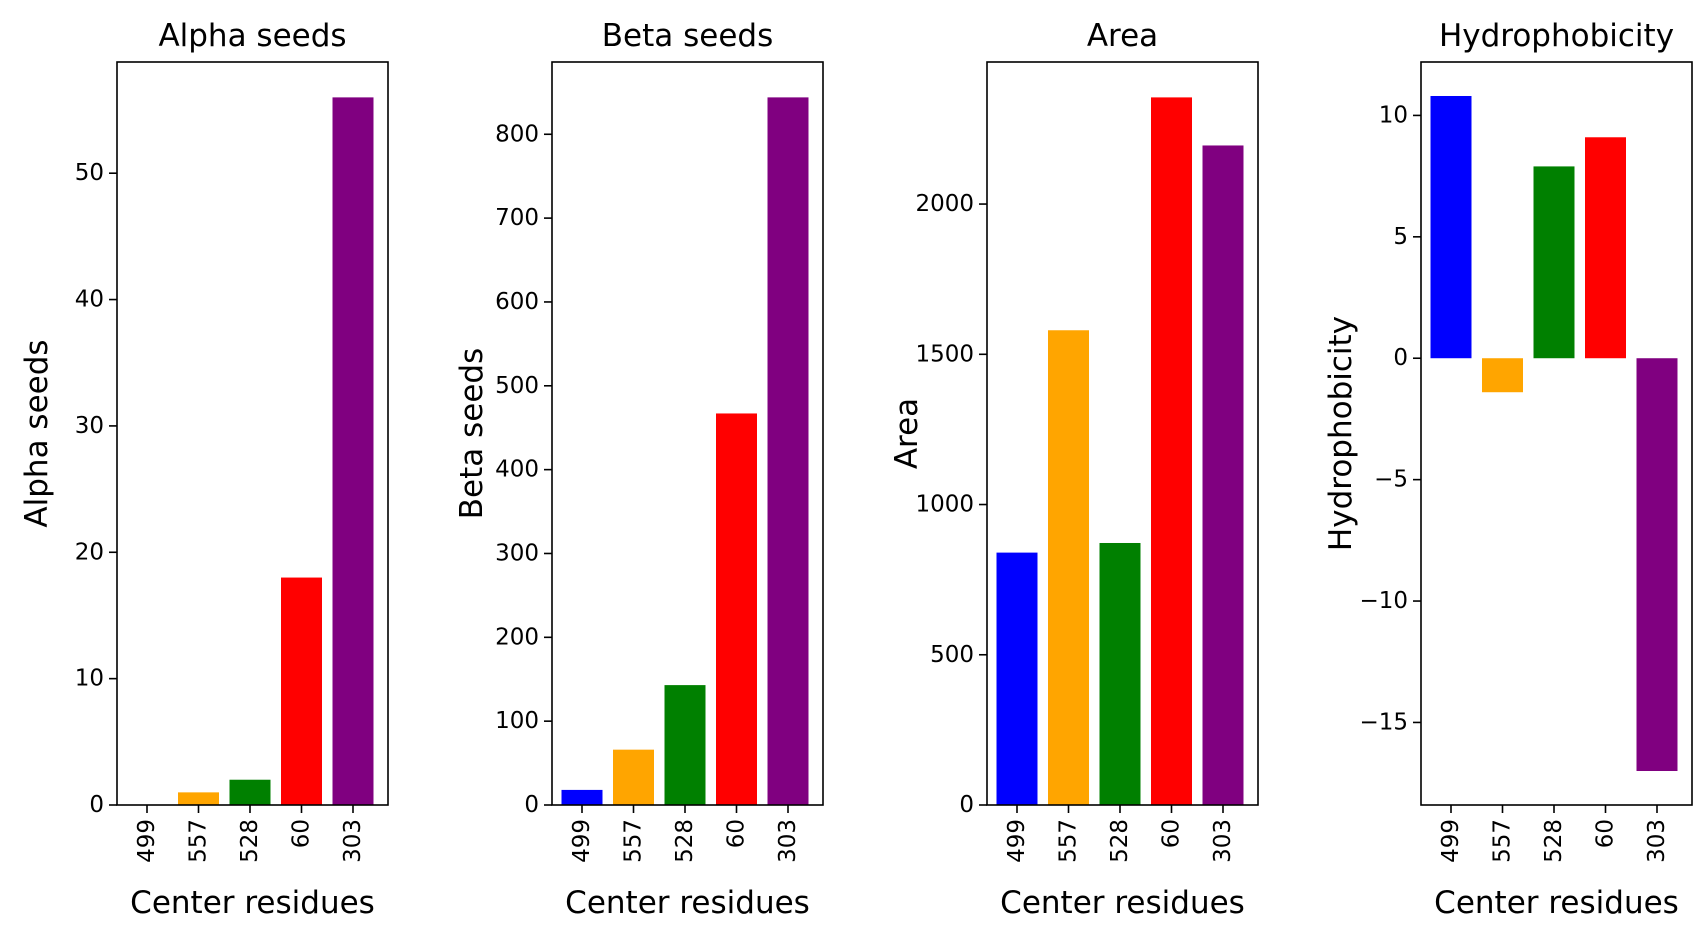  Describe the element at coordinates (1391, 480) in the screenshot. I see `y-tick-label: −5` at that location.